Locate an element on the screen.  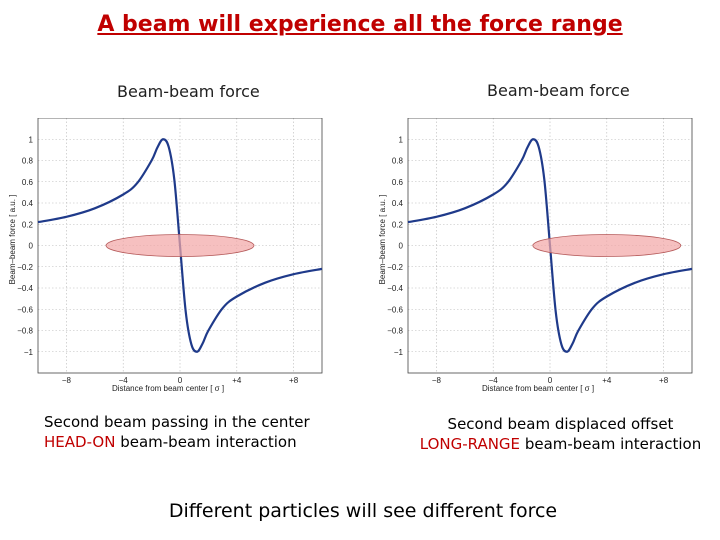
caption-left-line2: HEAD-ON beam-beam interaction is located at coordinates (177, 442).